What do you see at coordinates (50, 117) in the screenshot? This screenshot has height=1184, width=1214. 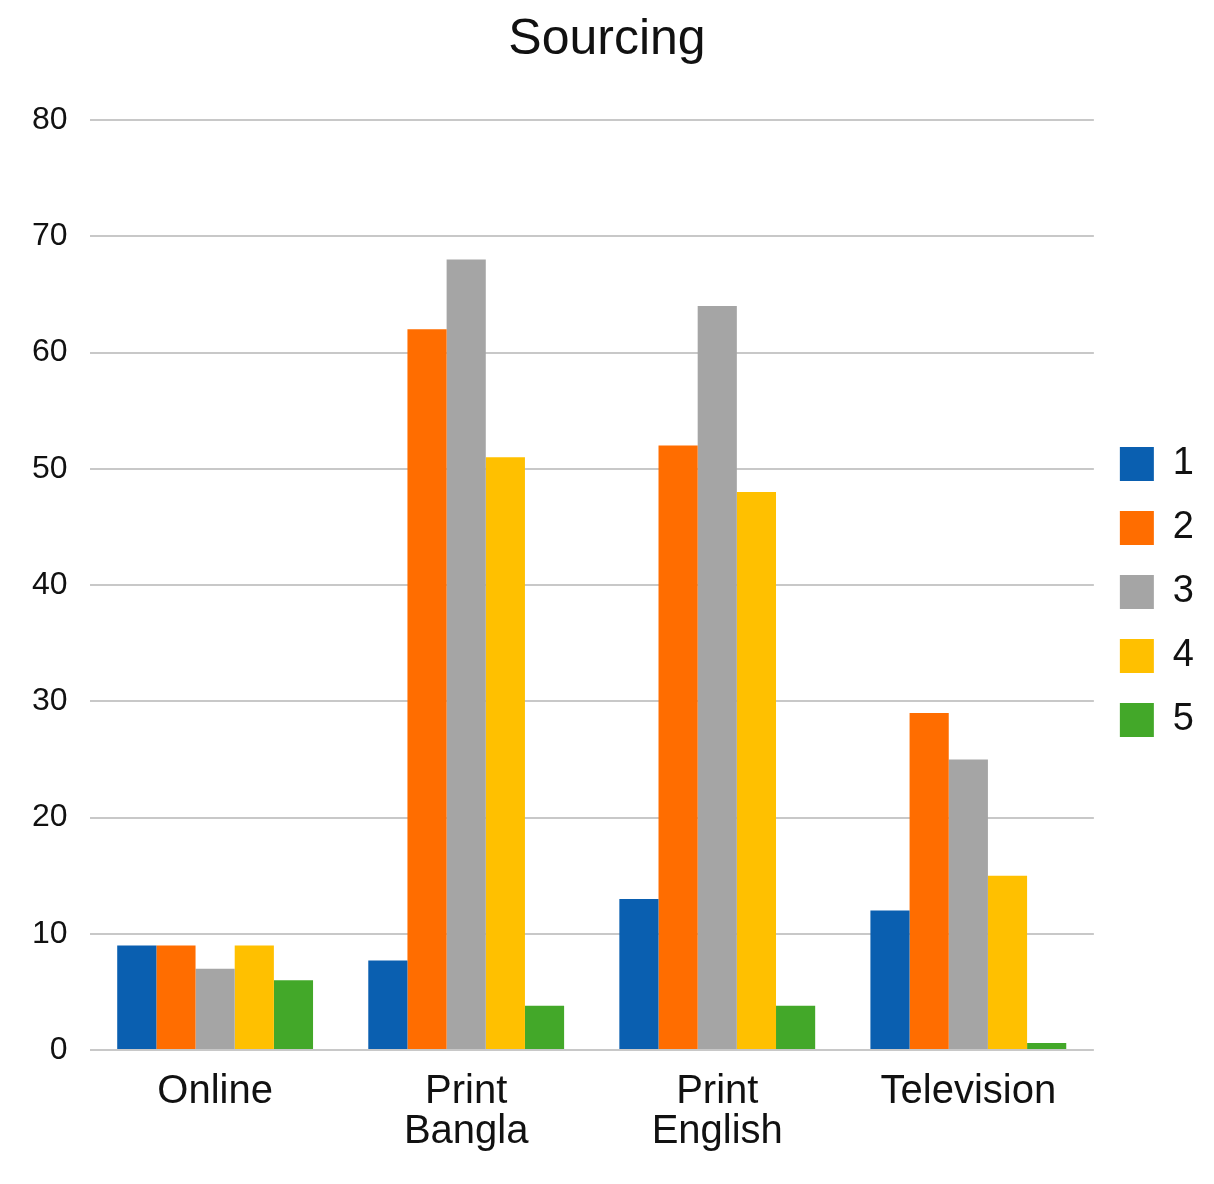 I see `y-tick-label: 80` at bounding box center [50, 117].